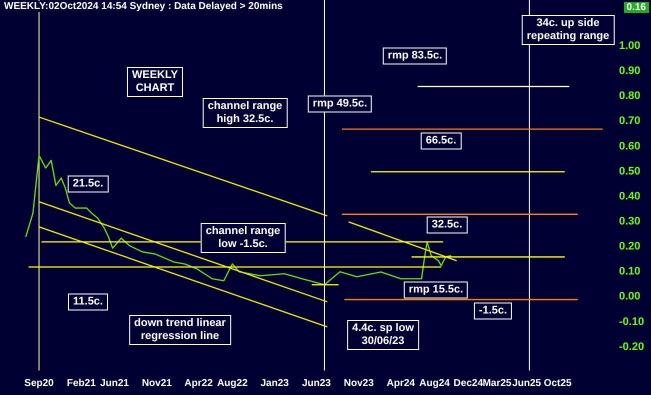 This screenshot has height=395, width=651. Describe the element at coordinates (631, 346) in the screenshot. I see `y-tick-label: -0.20` at that location.